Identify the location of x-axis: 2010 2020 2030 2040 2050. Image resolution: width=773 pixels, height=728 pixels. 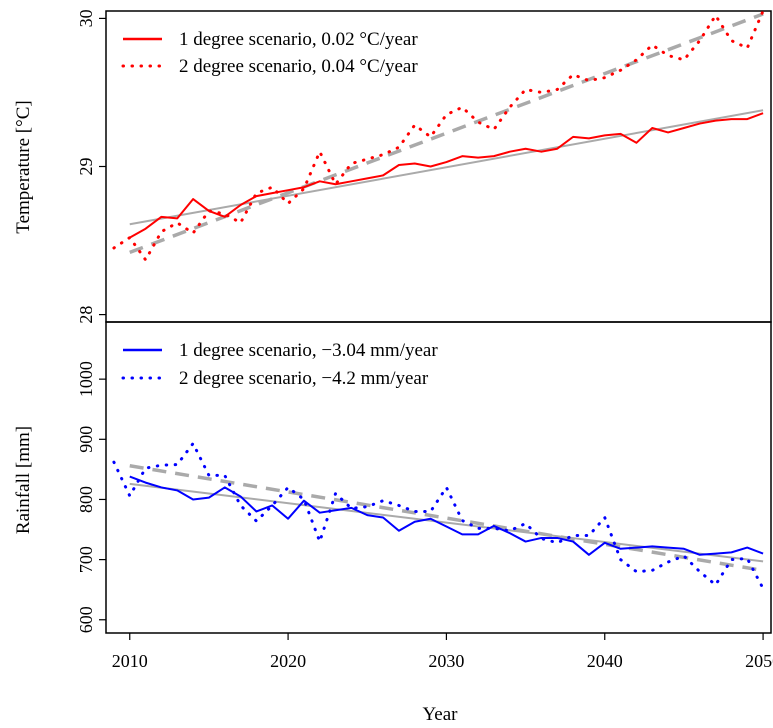
(442, 652).